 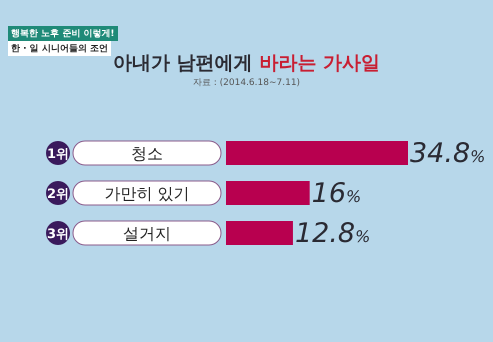 What do you see at coordinates (147, 193) in the screenshot?
I see `y-tick-label: 가만히 있기` at bounding box center [147, 193].